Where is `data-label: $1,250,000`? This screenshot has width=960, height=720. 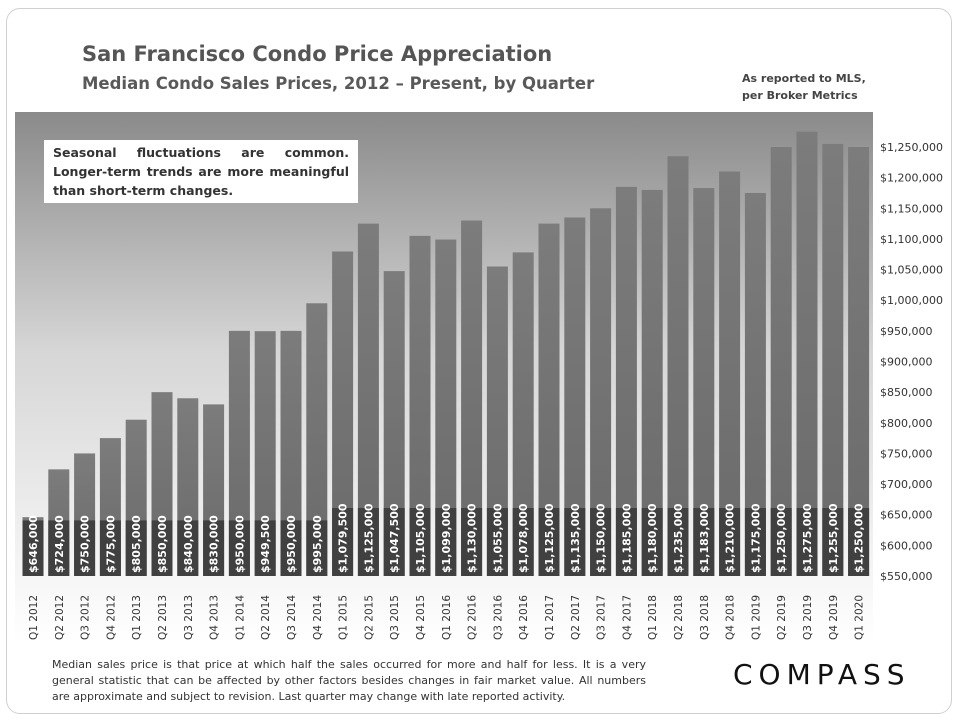
data-label: $1,250,000 is located at coordinates (859, 538).